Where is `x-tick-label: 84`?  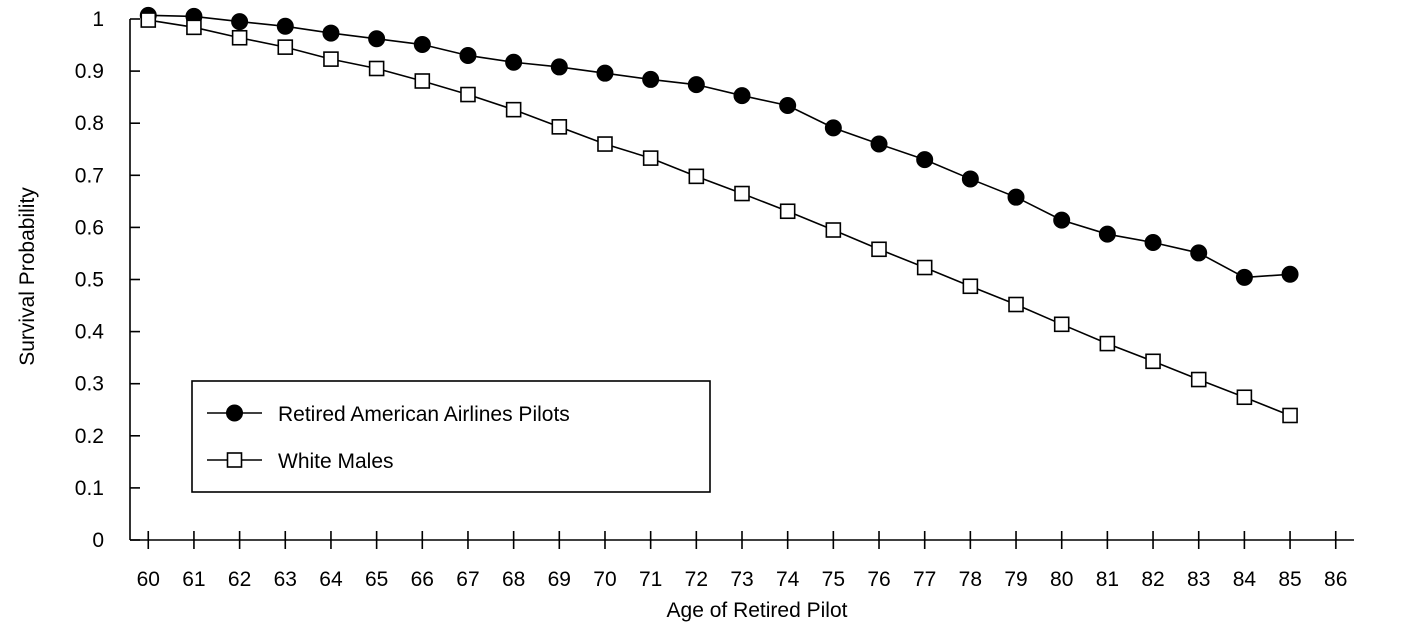
x-tick-label: 84 is located at coordinates (1245, 579).